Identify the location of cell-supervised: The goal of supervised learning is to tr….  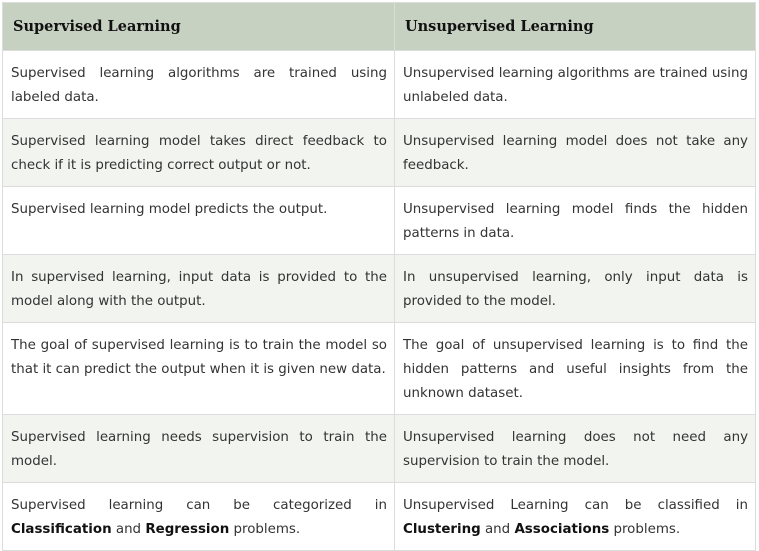
(198, 368).